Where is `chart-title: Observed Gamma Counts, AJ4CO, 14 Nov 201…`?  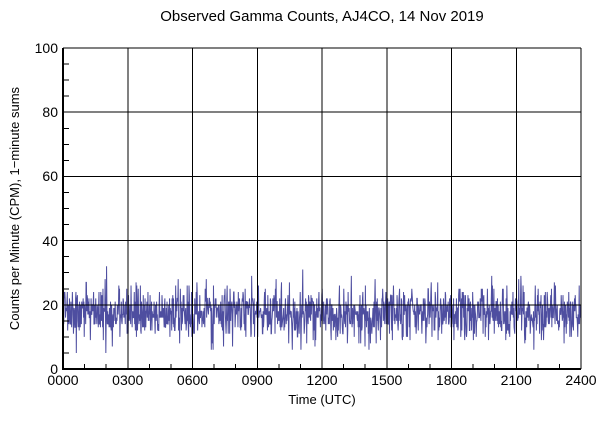
chart-title: Observed Gamma Counts, AJ4CO, 14 Nov 201… is located at coordinates (322, 16).